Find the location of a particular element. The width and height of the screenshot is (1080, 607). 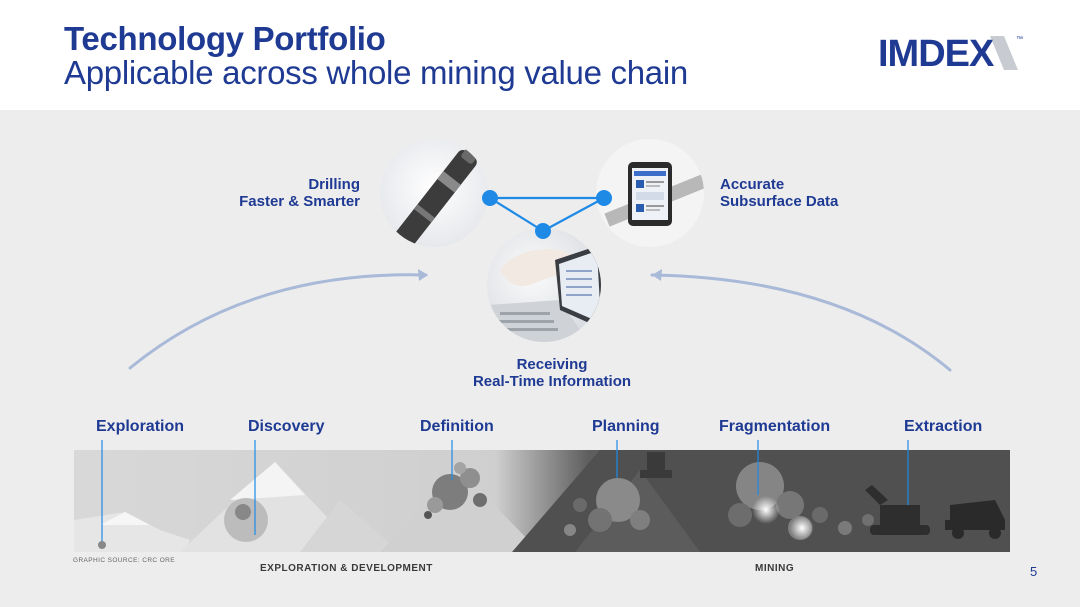

haul-truck-silhouette is located at coordinates (975, 519).